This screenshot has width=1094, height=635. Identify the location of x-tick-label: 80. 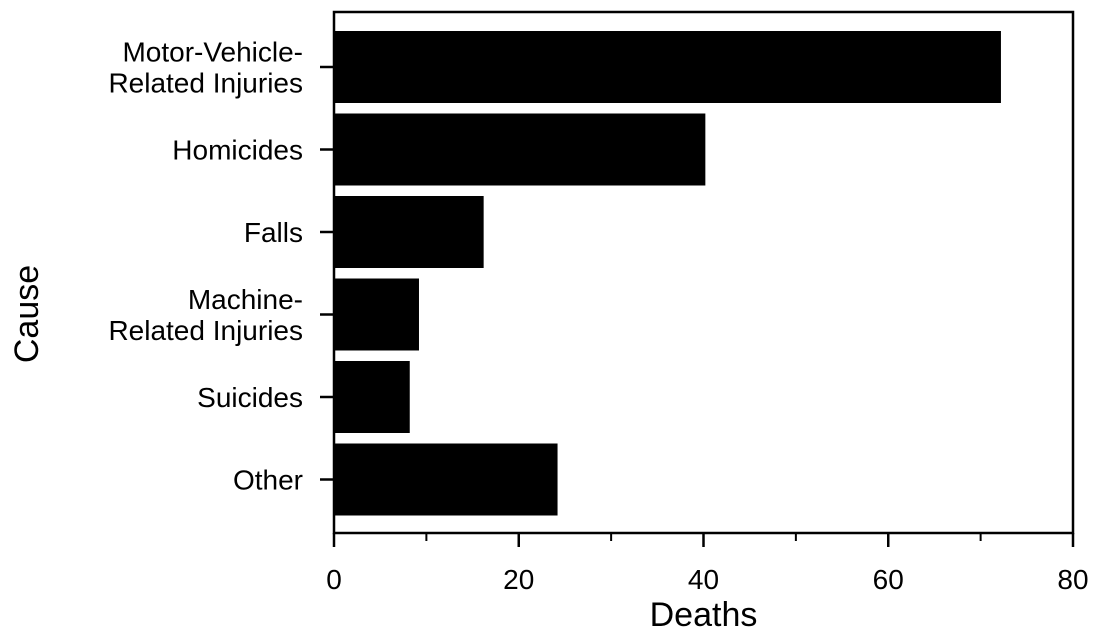
(1072, 579).